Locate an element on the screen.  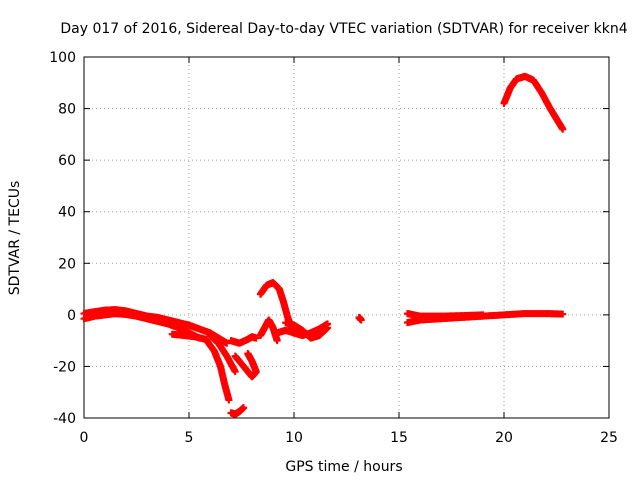
y-tick-label: 0 is located at coordinates (71, 316).